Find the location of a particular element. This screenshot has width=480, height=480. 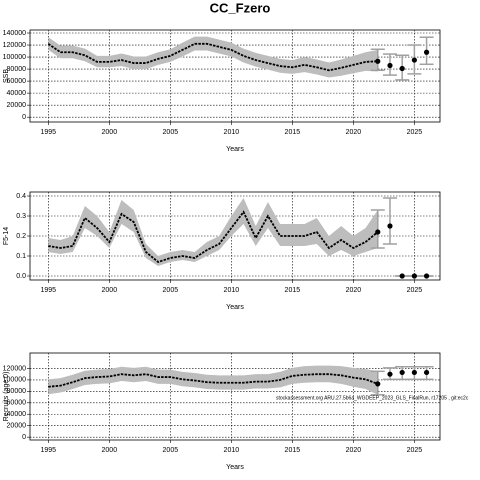

y-tick-label: 0.4 is located at coordinates (21, 196).